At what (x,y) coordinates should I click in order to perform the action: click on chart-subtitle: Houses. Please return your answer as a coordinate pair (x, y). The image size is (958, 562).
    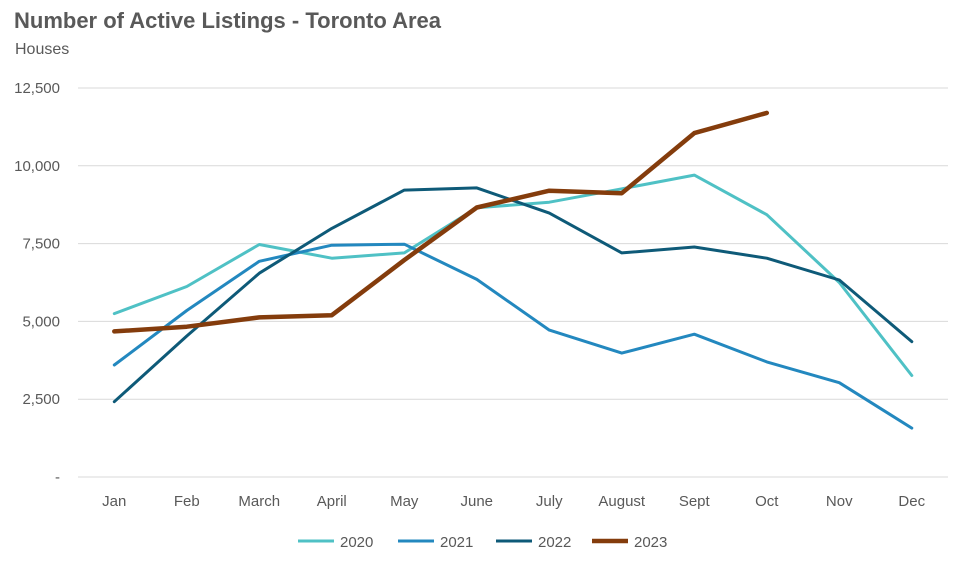
    Looking at the image, I should click on (42, 49).